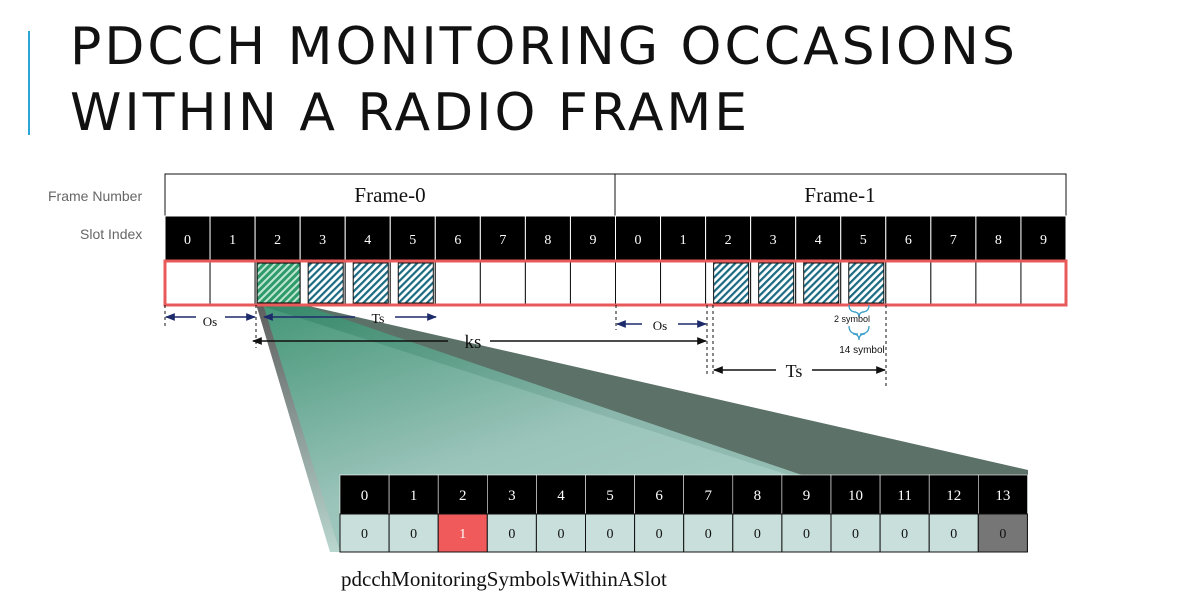 The width and height of the screenshot is (1184, 609). Describe the element at coordinates (862, 350) in the screenshot. I see `fourteen-symbol-label: 14 symbol` at that location.